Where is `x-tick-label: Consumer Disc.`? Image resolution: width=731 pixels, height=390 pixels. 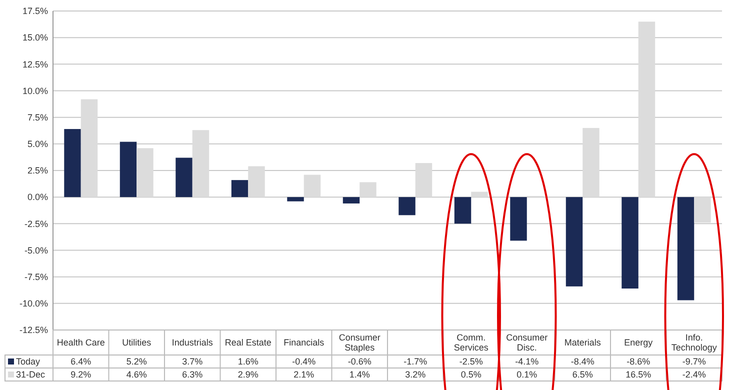
x-tick-label: Consumer Disc. is located at coordinates (527, 342).